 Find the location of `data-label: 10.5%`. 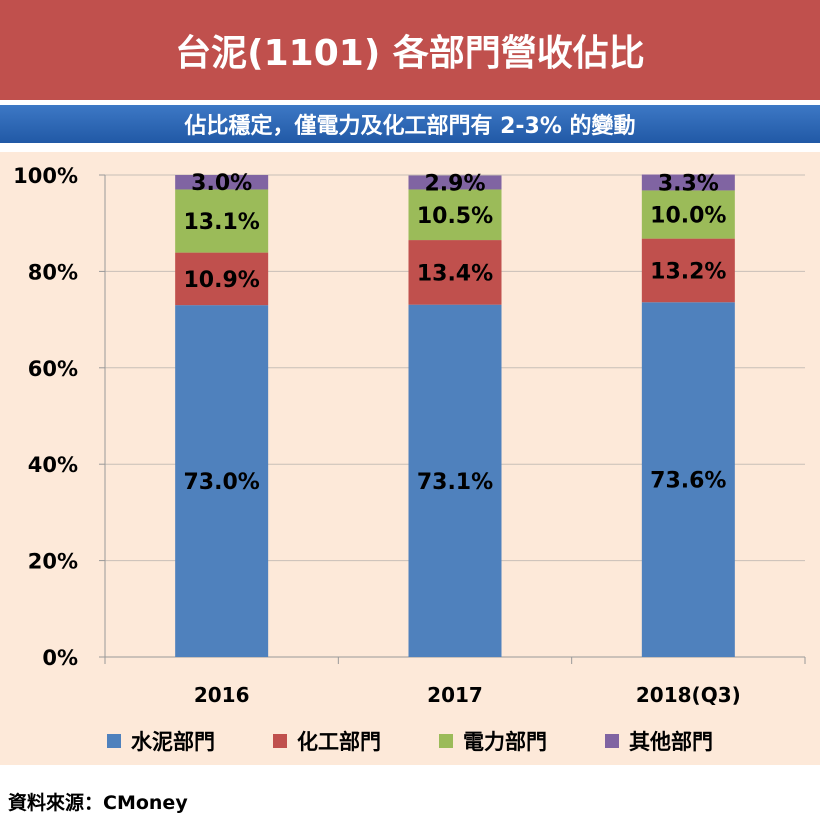

data-label: 10.5% is located at coordinates (455, 216).